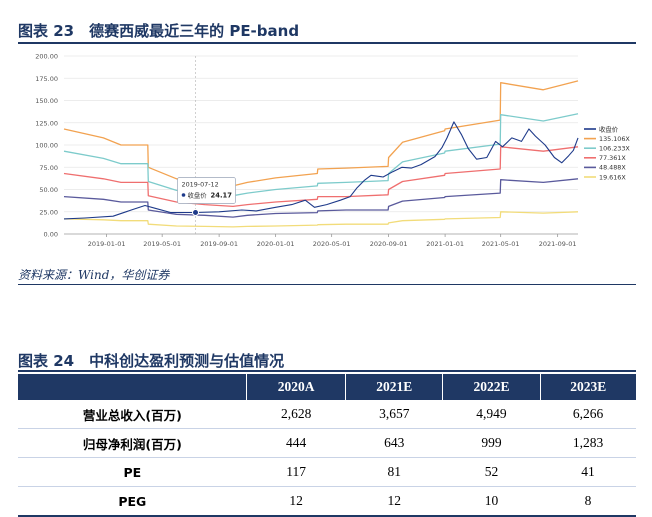 This screenshot has width=652, height=517. What do you see at coordinates (296, 387) in the screenshot?
I see `header-cell: 2020A` at bounding box center [296, 387].